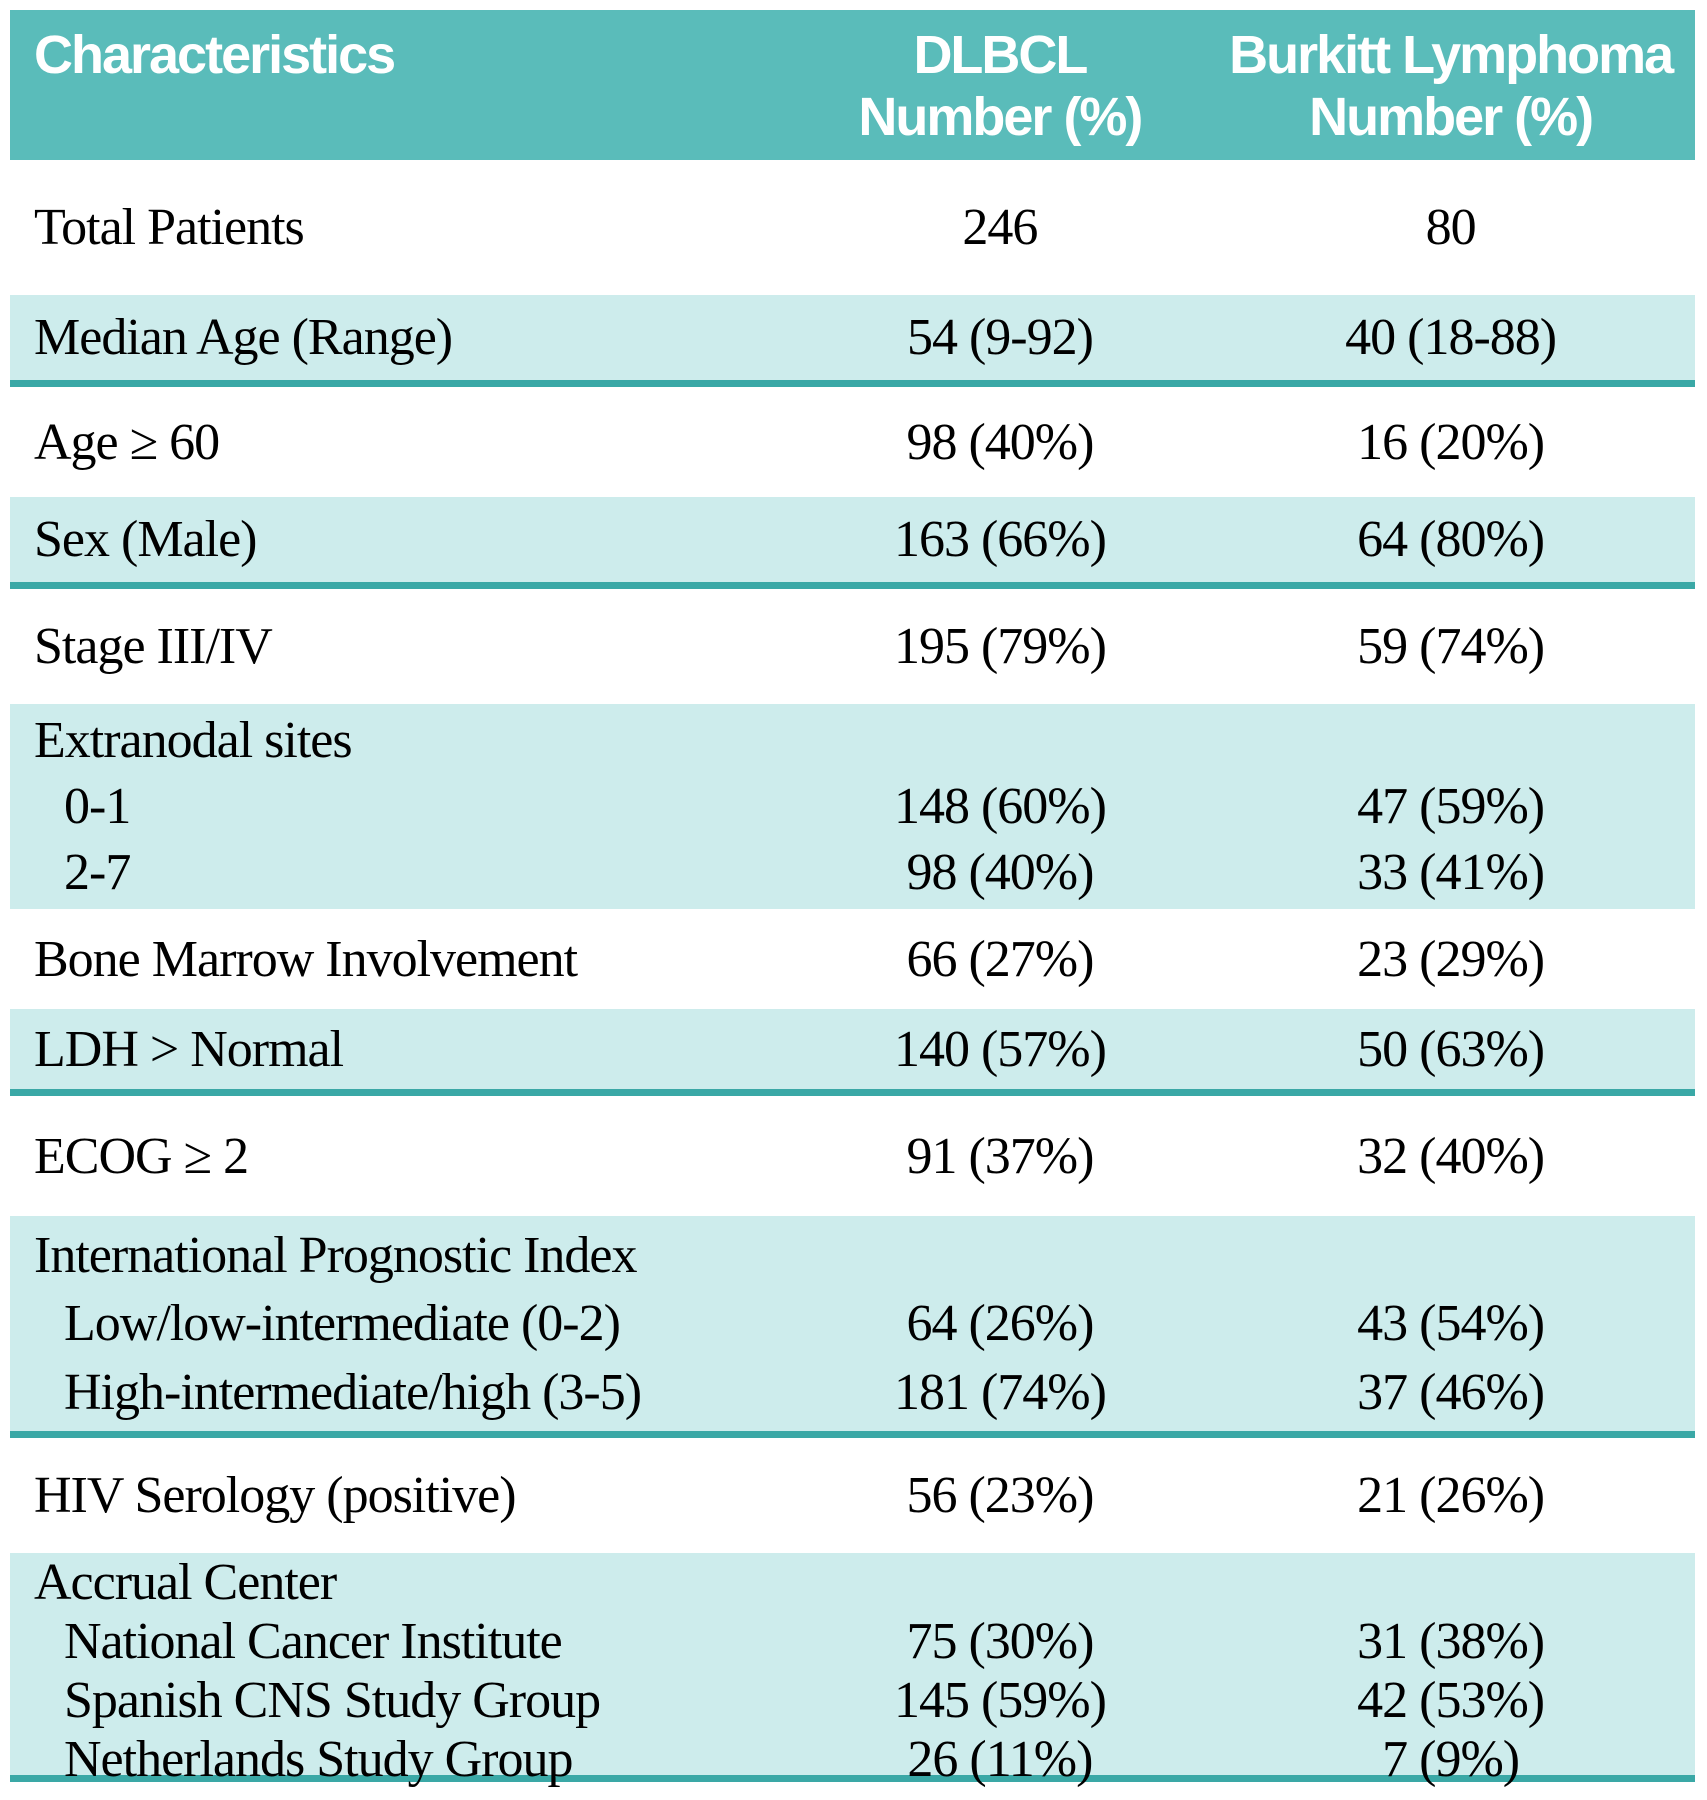  I want to click on row-label: ECOG ≥ 2, so click(141, 1156).